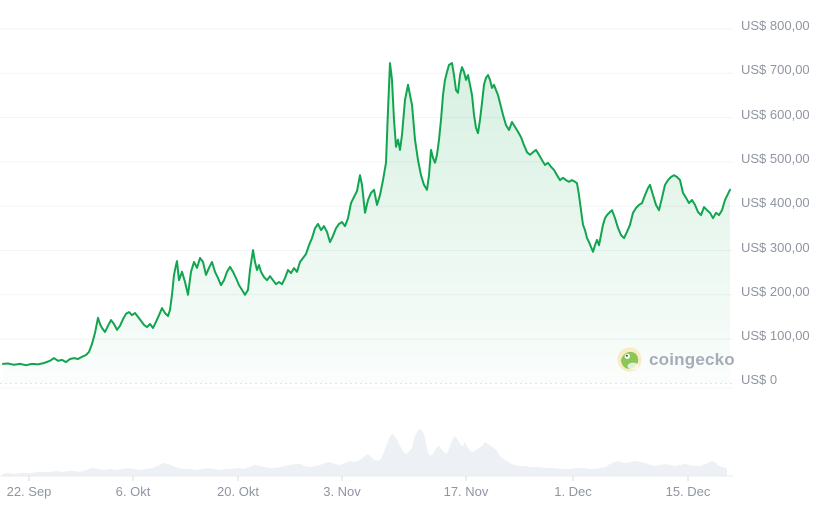  I want to click on watermark-text: coingecko, so click(692, 359).